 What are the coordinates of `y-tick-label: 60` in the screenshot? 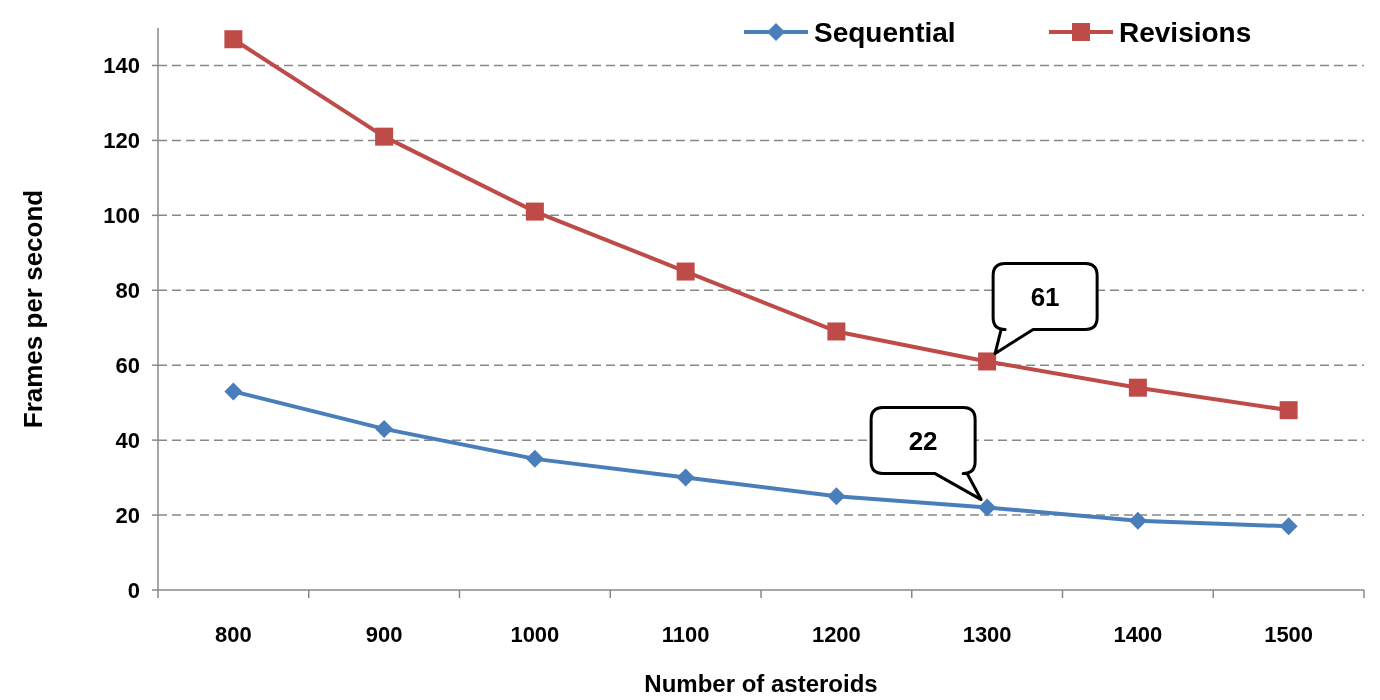 It's located at (127, 365).